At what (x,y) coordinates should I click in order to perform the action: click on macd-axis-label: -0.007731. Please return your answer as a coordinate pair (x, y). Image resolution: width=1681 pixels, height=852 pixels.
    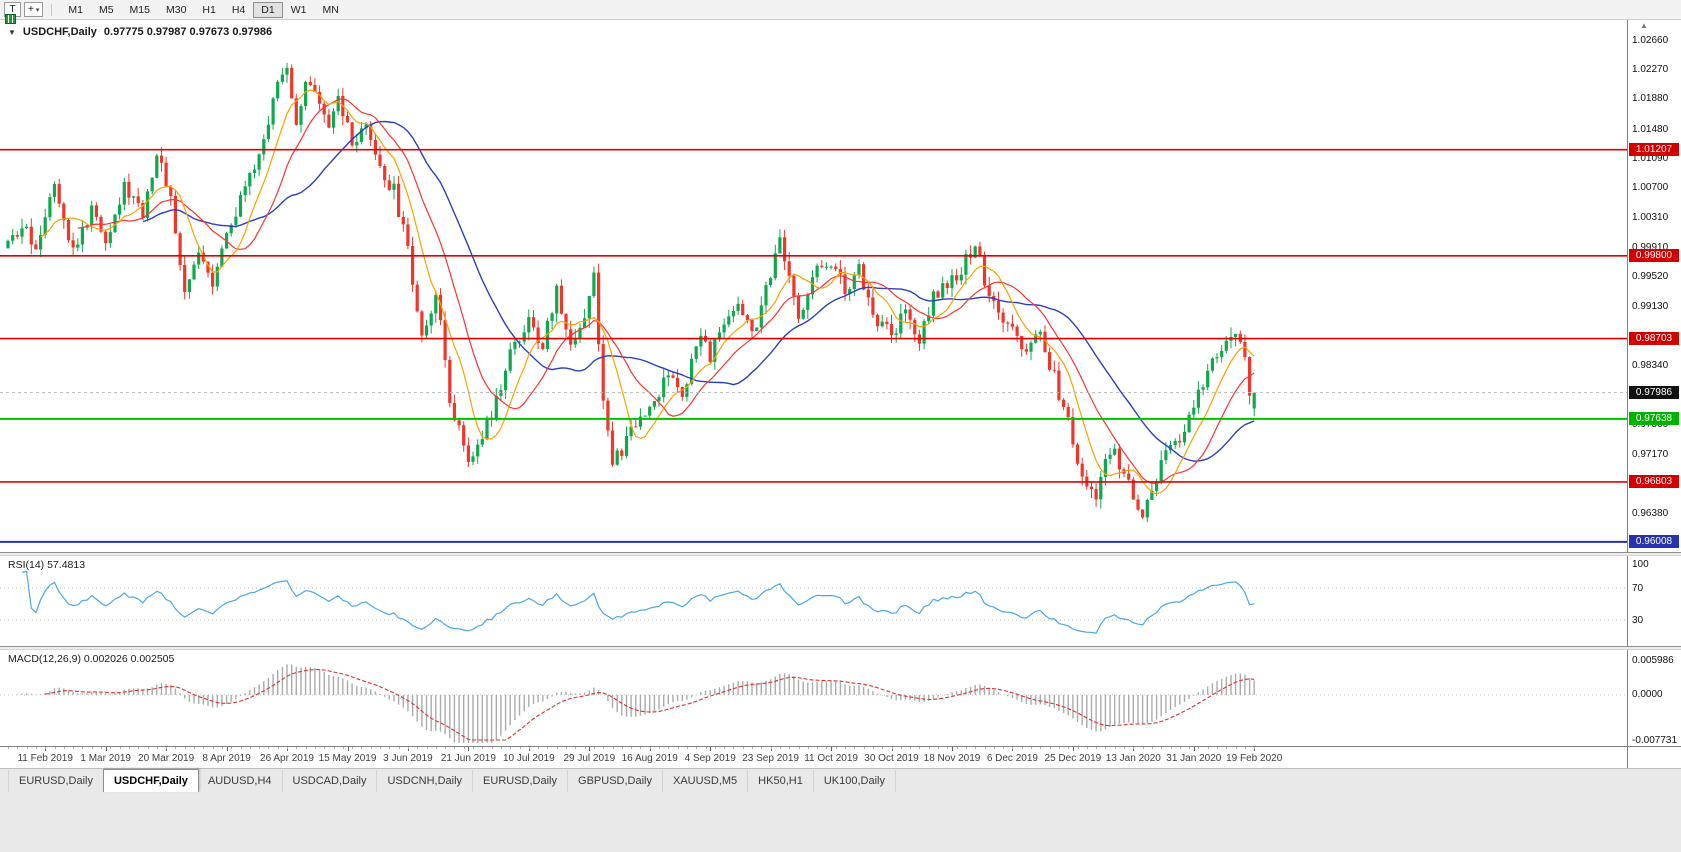
    Looking at the image, I should click on (1655, 740).